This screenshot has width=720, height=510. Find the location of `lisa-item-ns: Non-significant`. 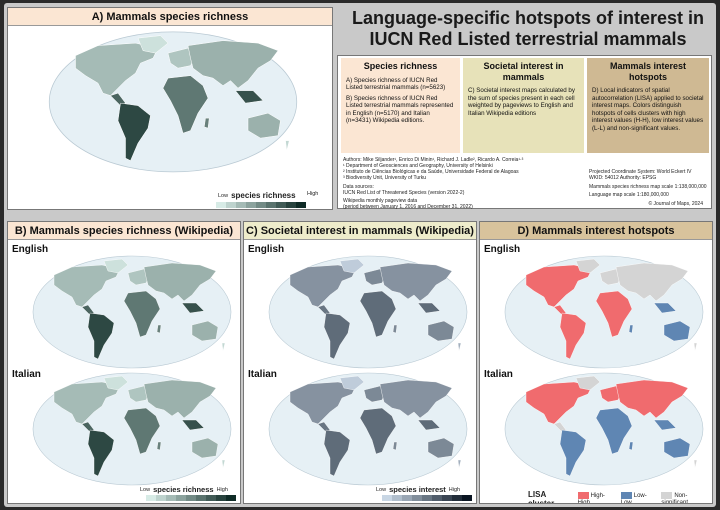

lisa-item-ns: Non-significant is located at coordinates (686, 497).